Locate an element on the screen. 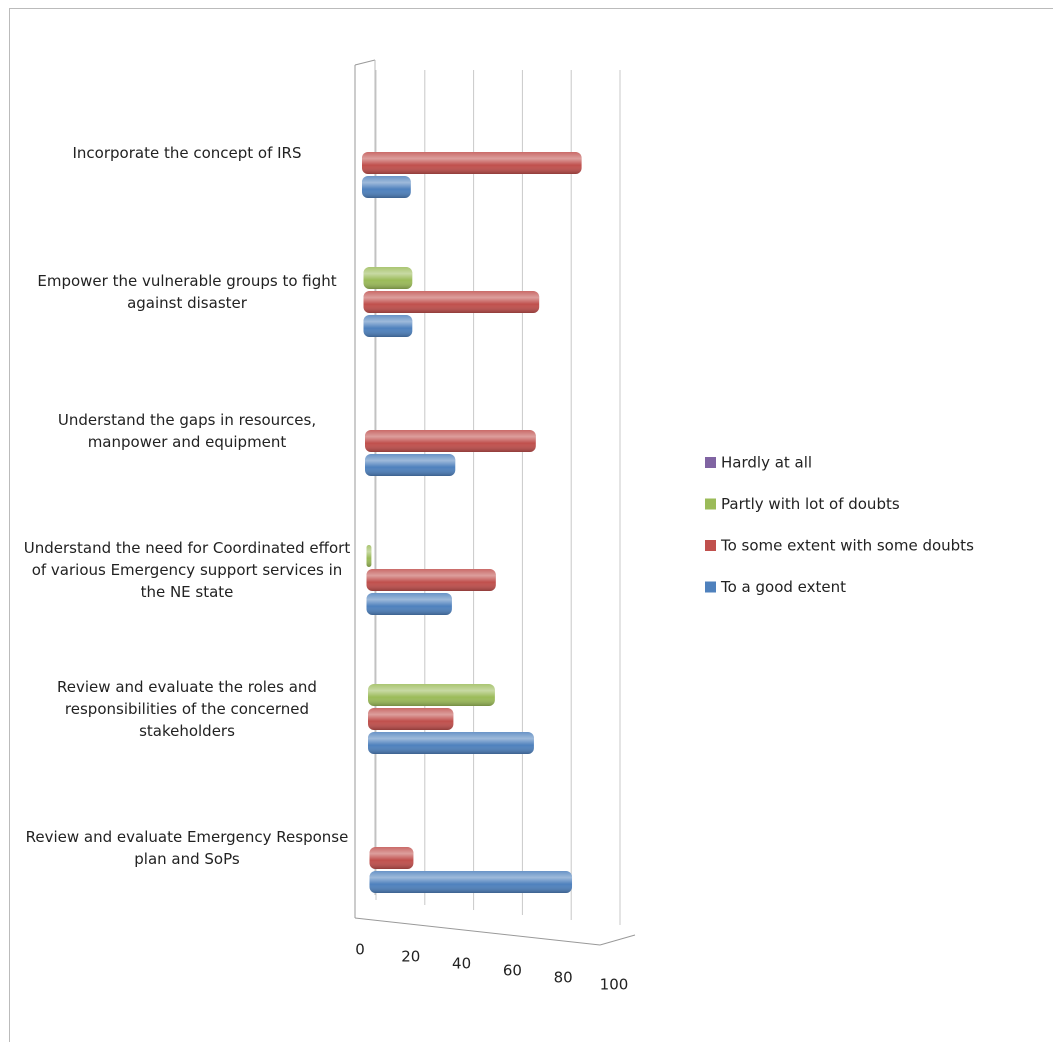 Image resolution: width=1053 pixels, height=1042 pixels. legend-label: Partly with lot of doubts is located at coordinates (810, 504).